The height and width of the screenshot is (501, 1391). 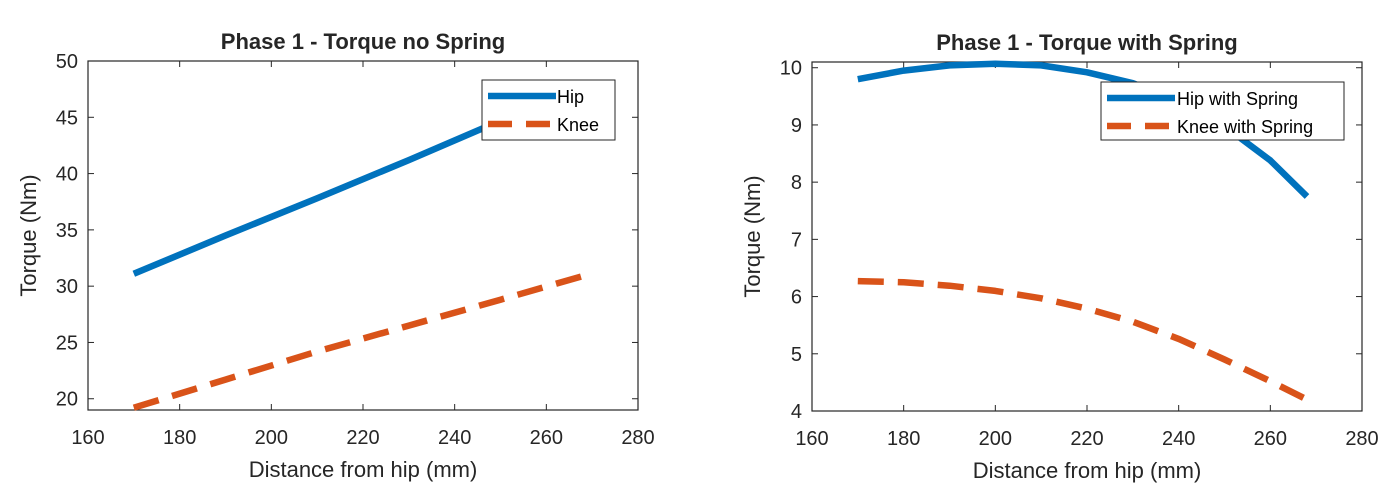 I want to click on y-tick-label: 40, so click(x=67, y=175).